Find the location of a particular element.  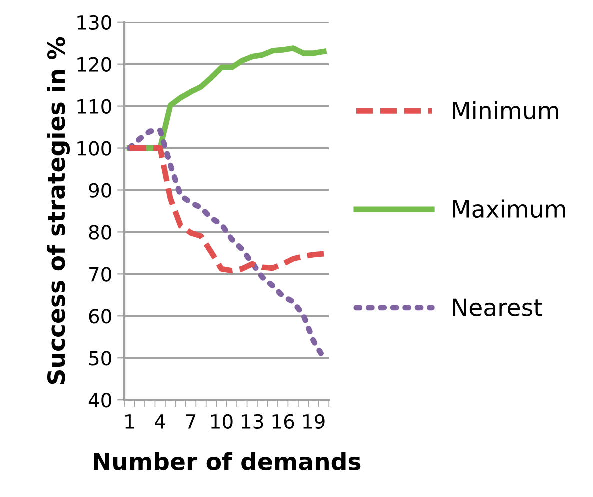

y-tick-label: 130 is located at coordinates (95, 22).